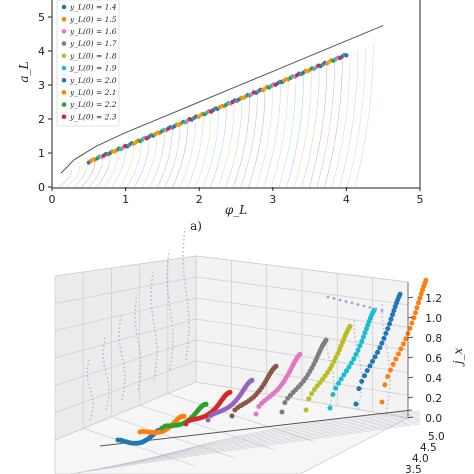 The width and height of the screenshot is (474, 474). What do you see at coordinates (52, 199) in the screenshot?
I see `x-tick-label: 0` at bounding box center [52, 199].